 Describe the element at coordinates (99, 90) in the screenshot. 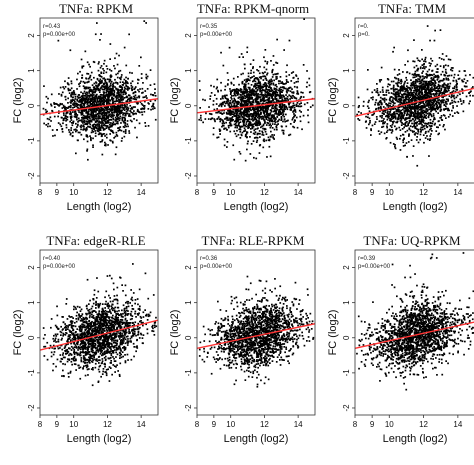

I see `scatter-points` at that location.